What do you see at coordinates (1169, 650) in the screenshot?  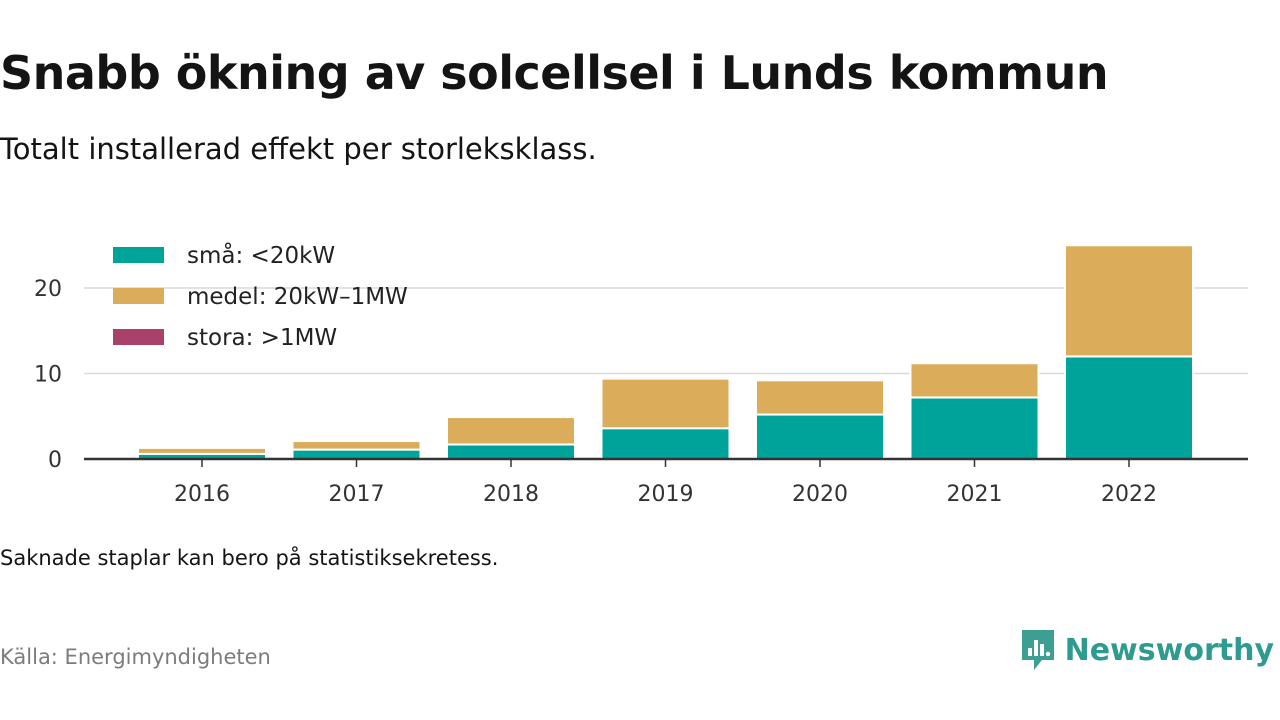 I see `brand-name: Newsworthy` at bounding box center [1169, 650].